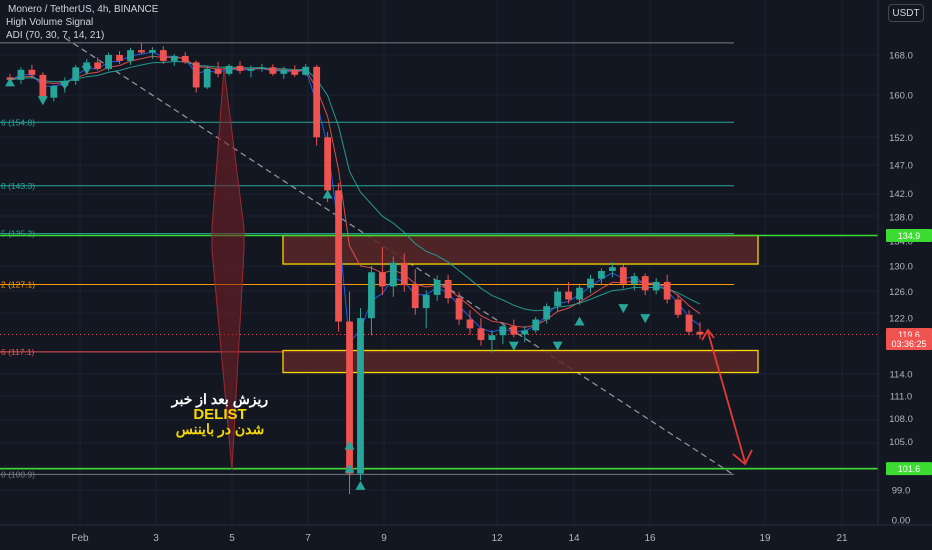 This screenshot has height=550, width=932. Describe the element at coordinates (900, 374) in the screenshot. I see `price-axis-tick: 114.0` at that location.